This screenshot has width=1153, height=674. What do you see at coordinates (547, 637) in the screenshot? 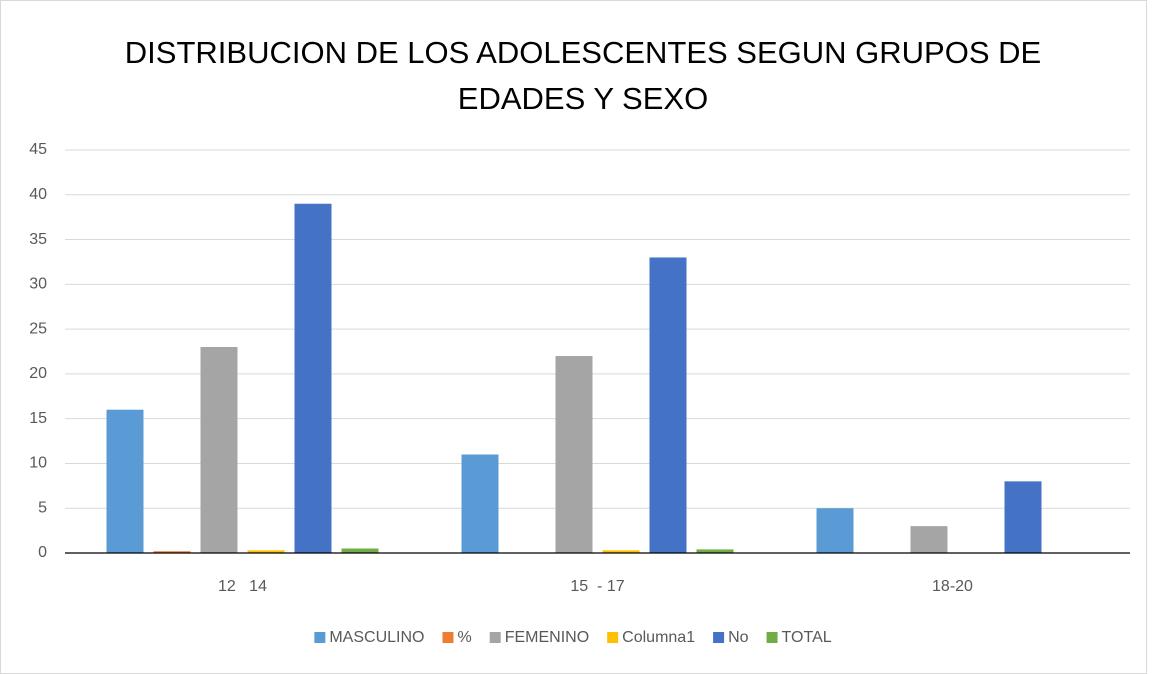
I see `legend-label: FEMENINO` at bounding box center [547, 637].